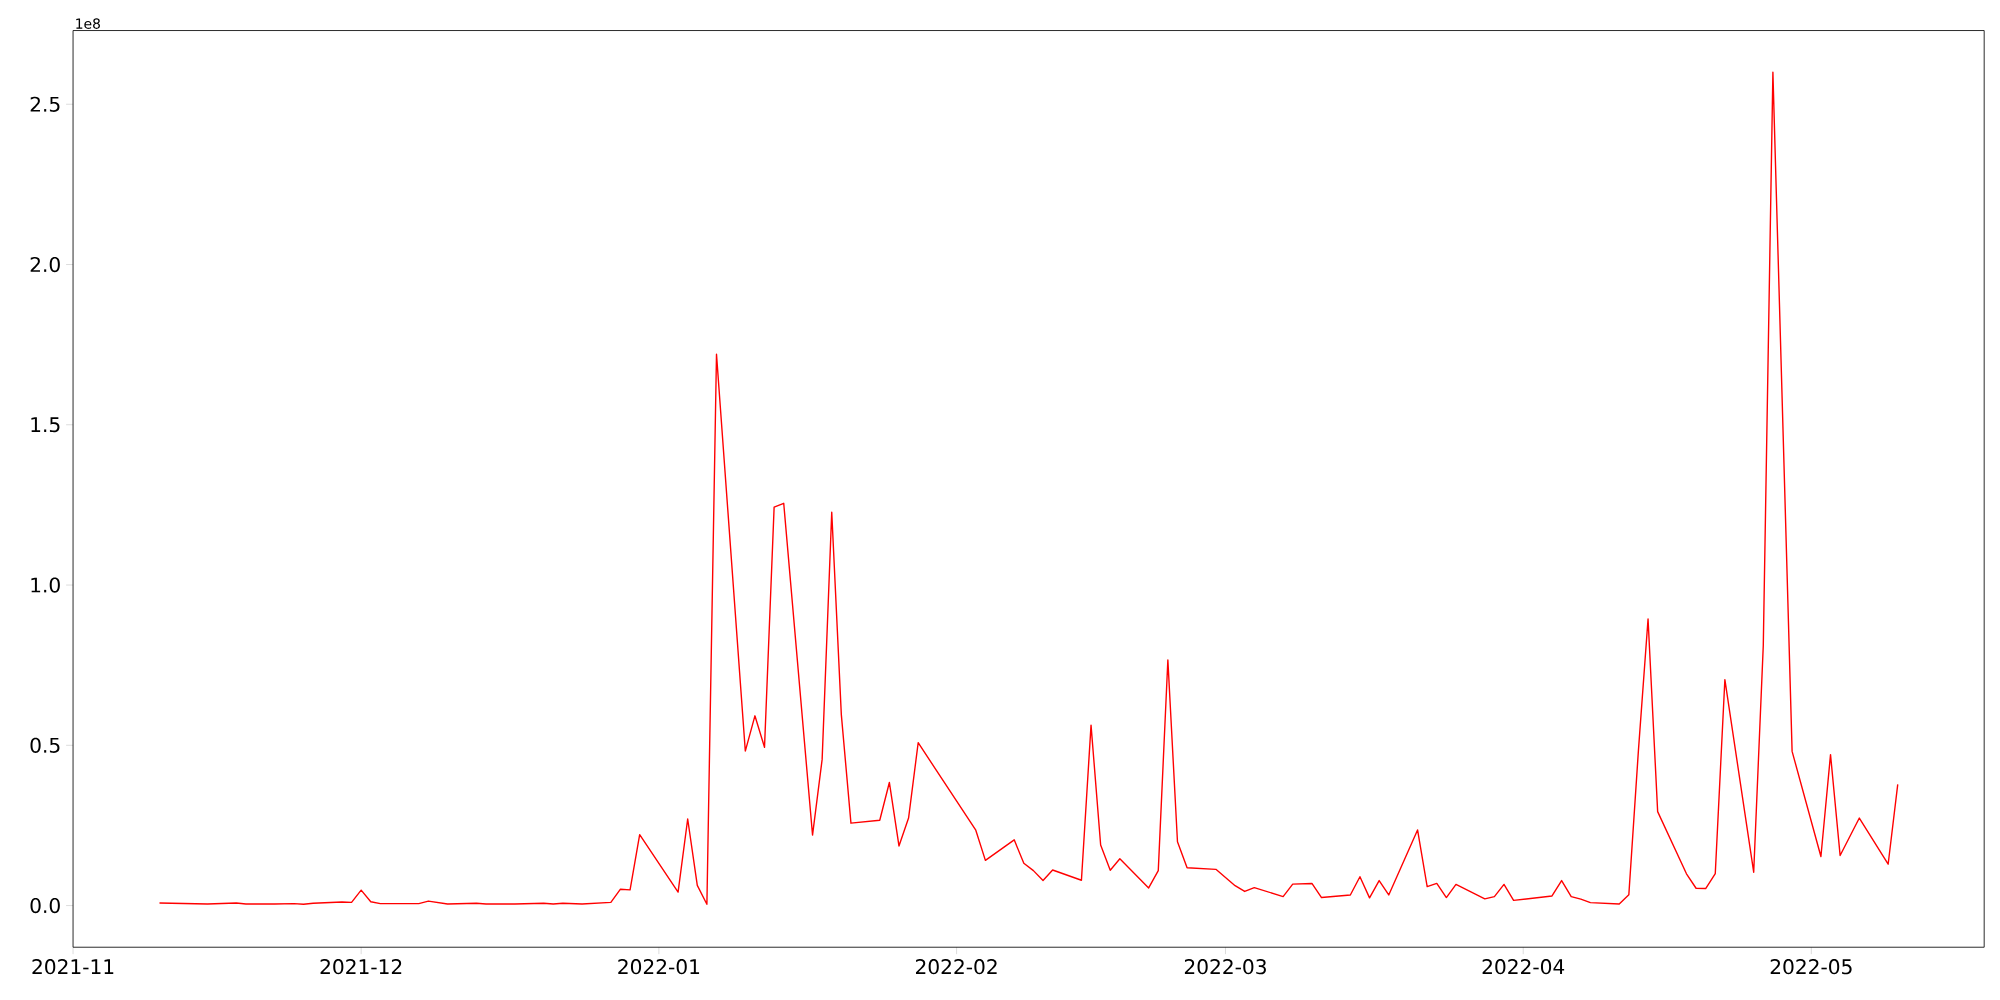 The height and width of the screenshot is (1000, 2000). What do you see at coordinates (361, 967) in the screenshot?
I see `x-tick-label: 2021-12` at bounding box center [361, 967].